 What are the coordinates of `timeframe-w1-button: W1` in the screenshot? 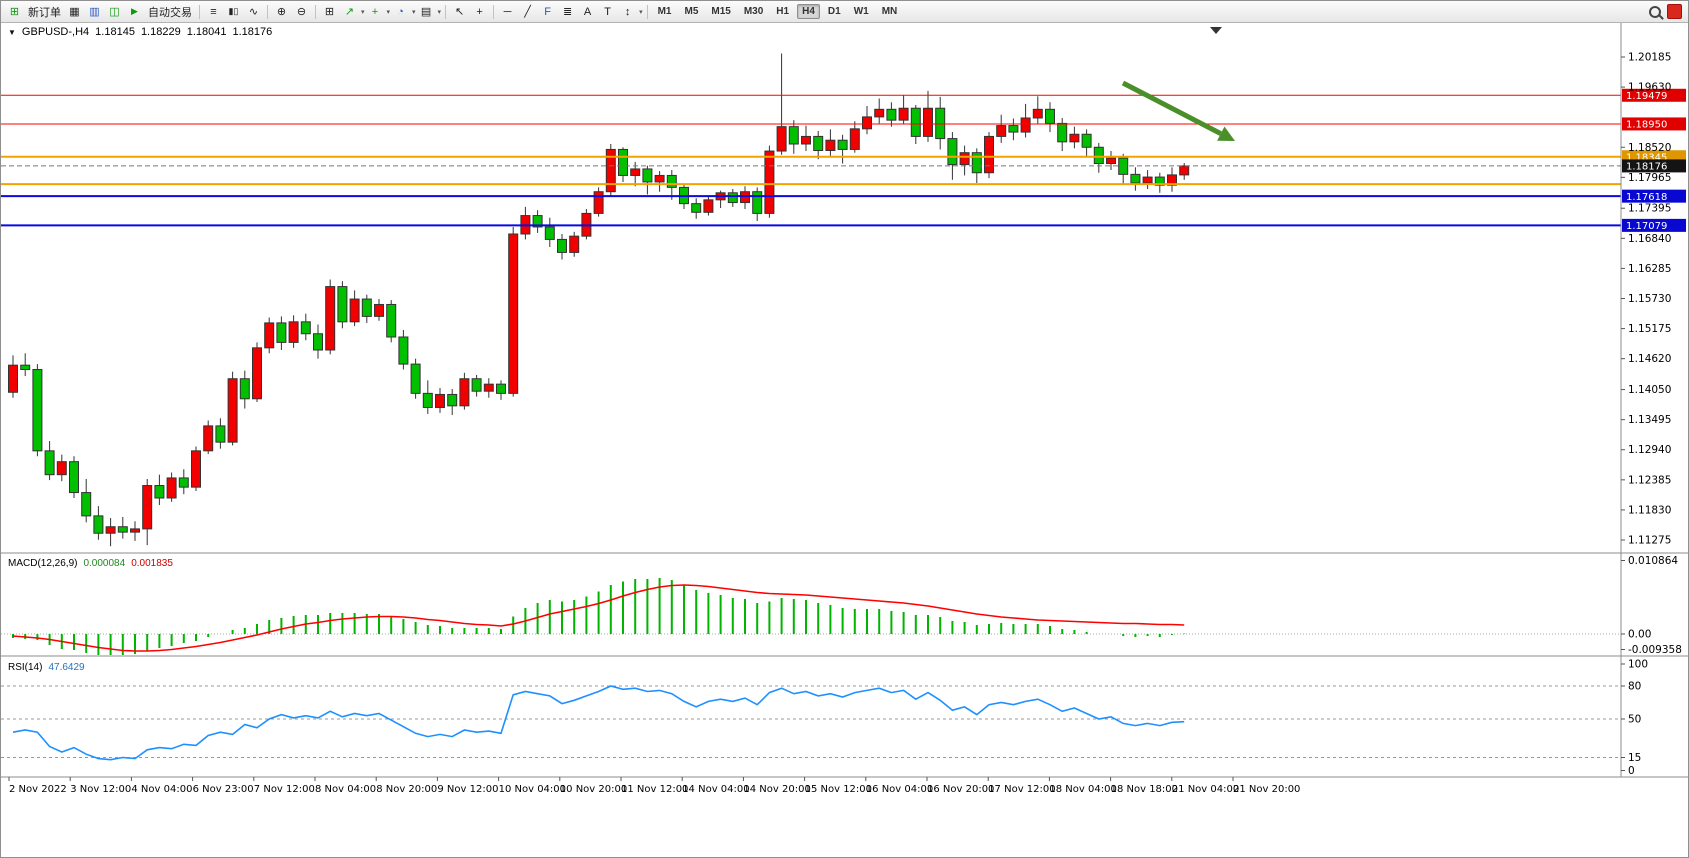 It's located at (861, 11).